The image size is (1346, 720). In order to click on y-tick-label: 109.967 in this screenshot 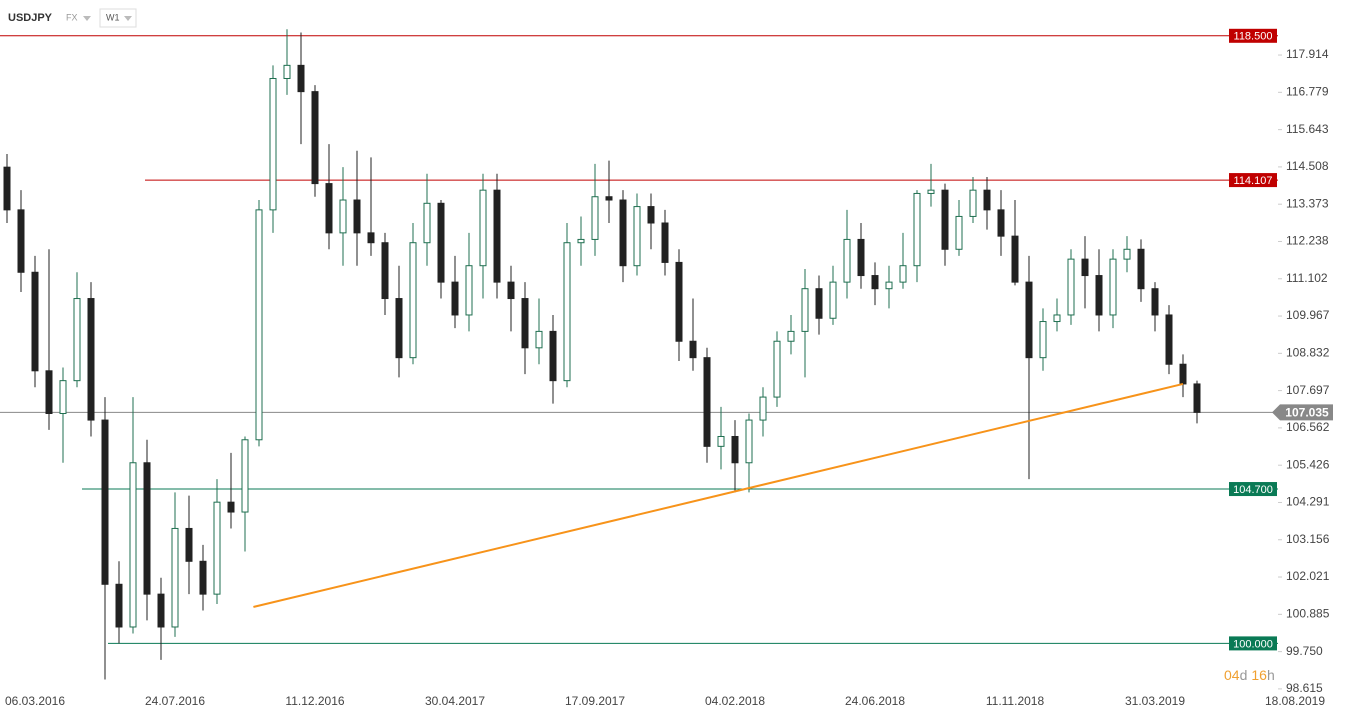, I will do `click(1308, 315)`.